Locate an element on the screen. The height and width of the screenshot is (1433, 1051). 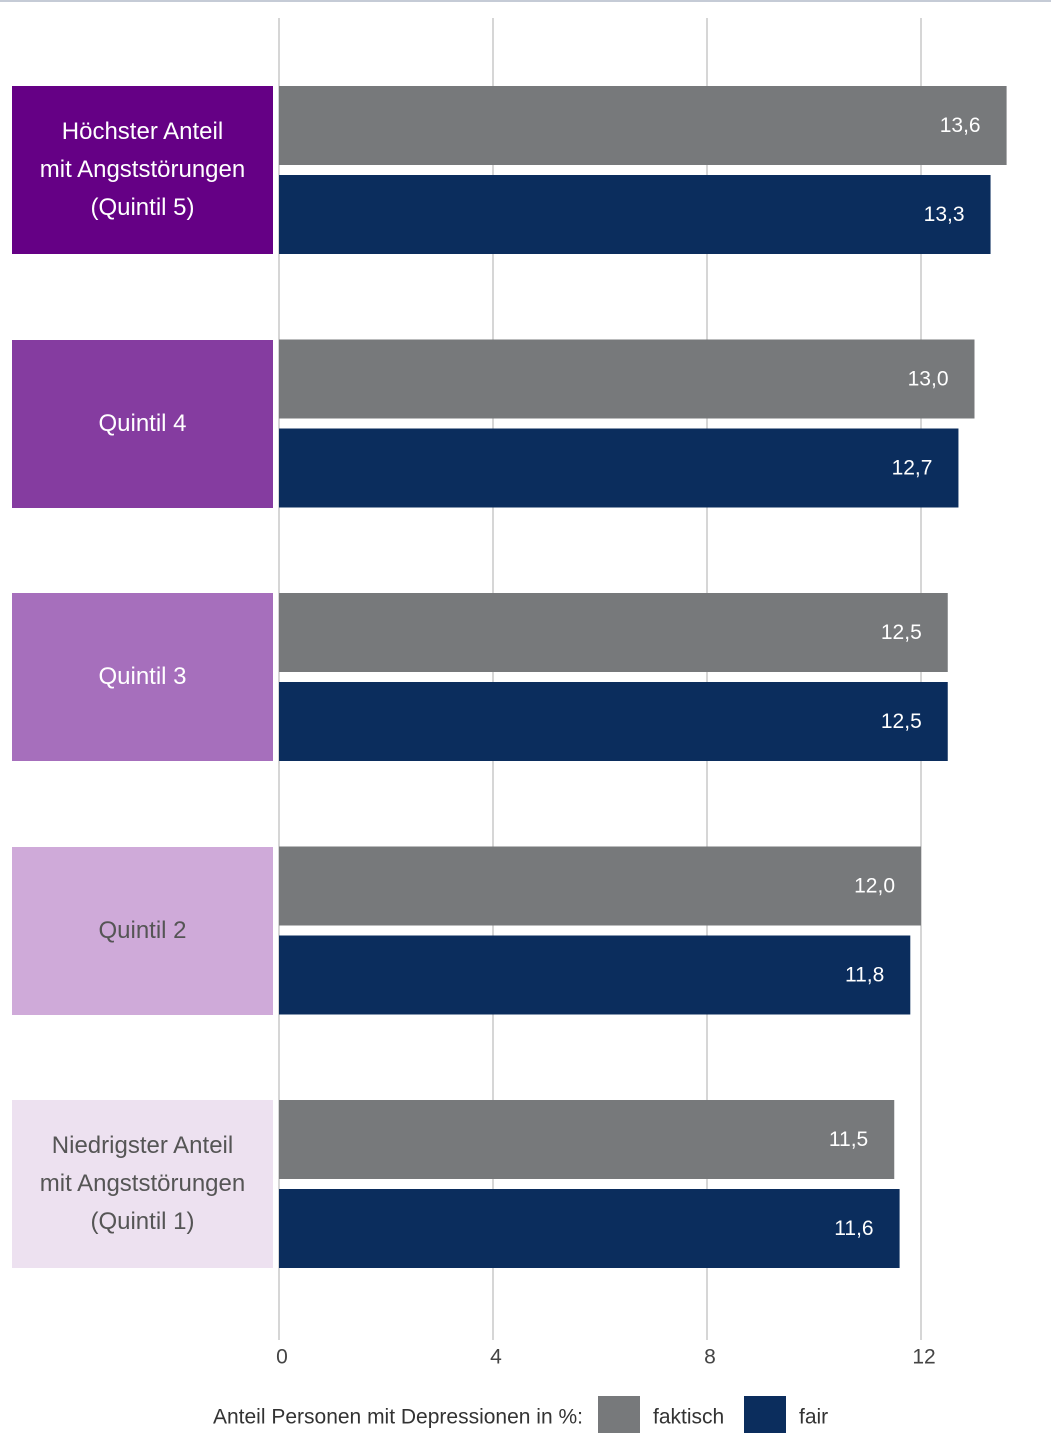
value-label: 11,6 is located at coordinates (853, 1228).